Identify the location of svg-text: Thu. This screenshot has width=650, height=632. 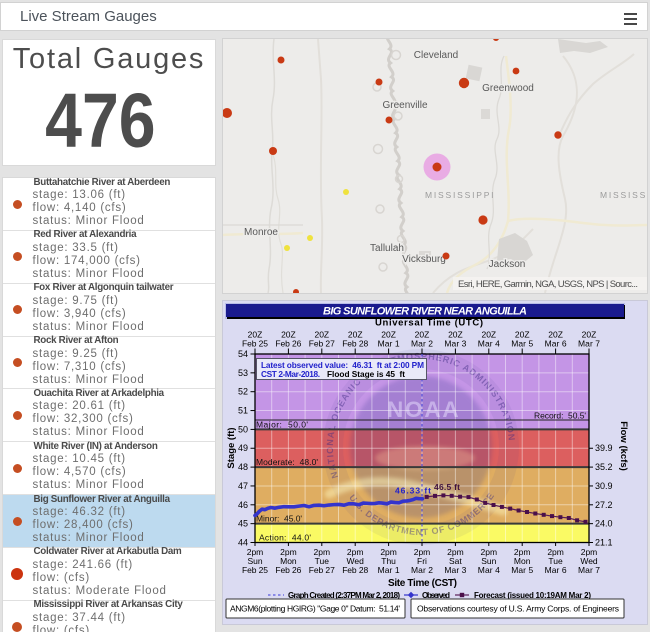
(388, 561).